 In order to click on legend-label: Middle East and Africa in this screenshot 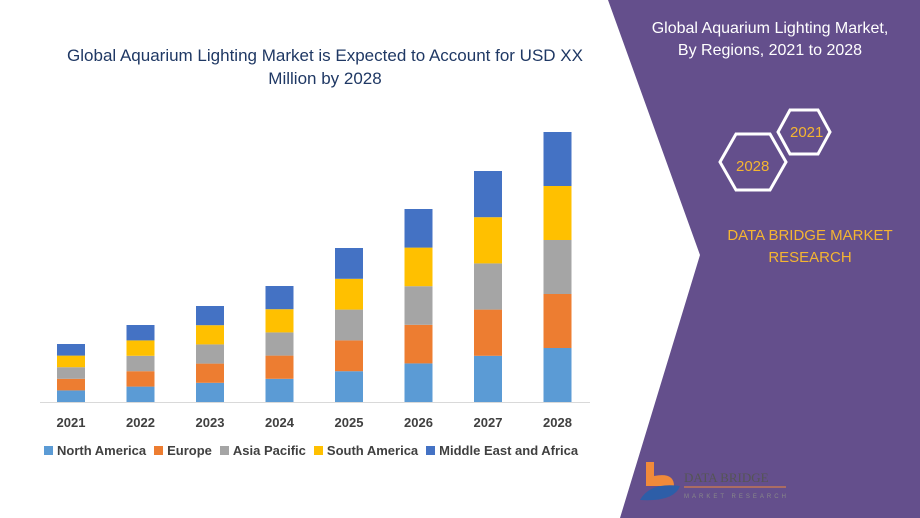, I will do `click(509, 450)`.